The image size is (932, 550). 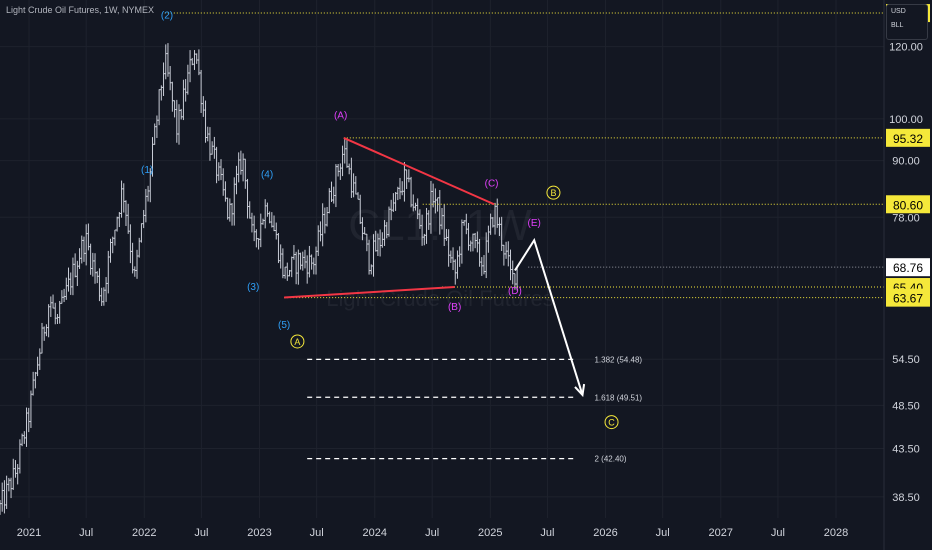 I want to click on x-tick-label: 2023, so click(x=259, y=533).